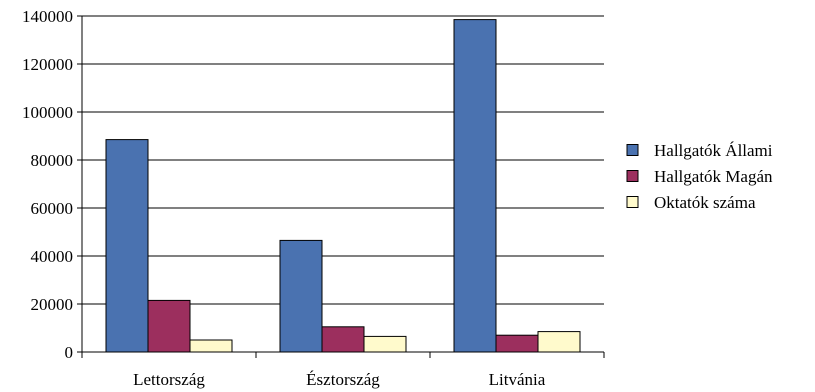 The image size is (815, 392). Describe the element at coordinates (52, 304) in the screenshot. I see `y-tick-label: 20000` at that location.